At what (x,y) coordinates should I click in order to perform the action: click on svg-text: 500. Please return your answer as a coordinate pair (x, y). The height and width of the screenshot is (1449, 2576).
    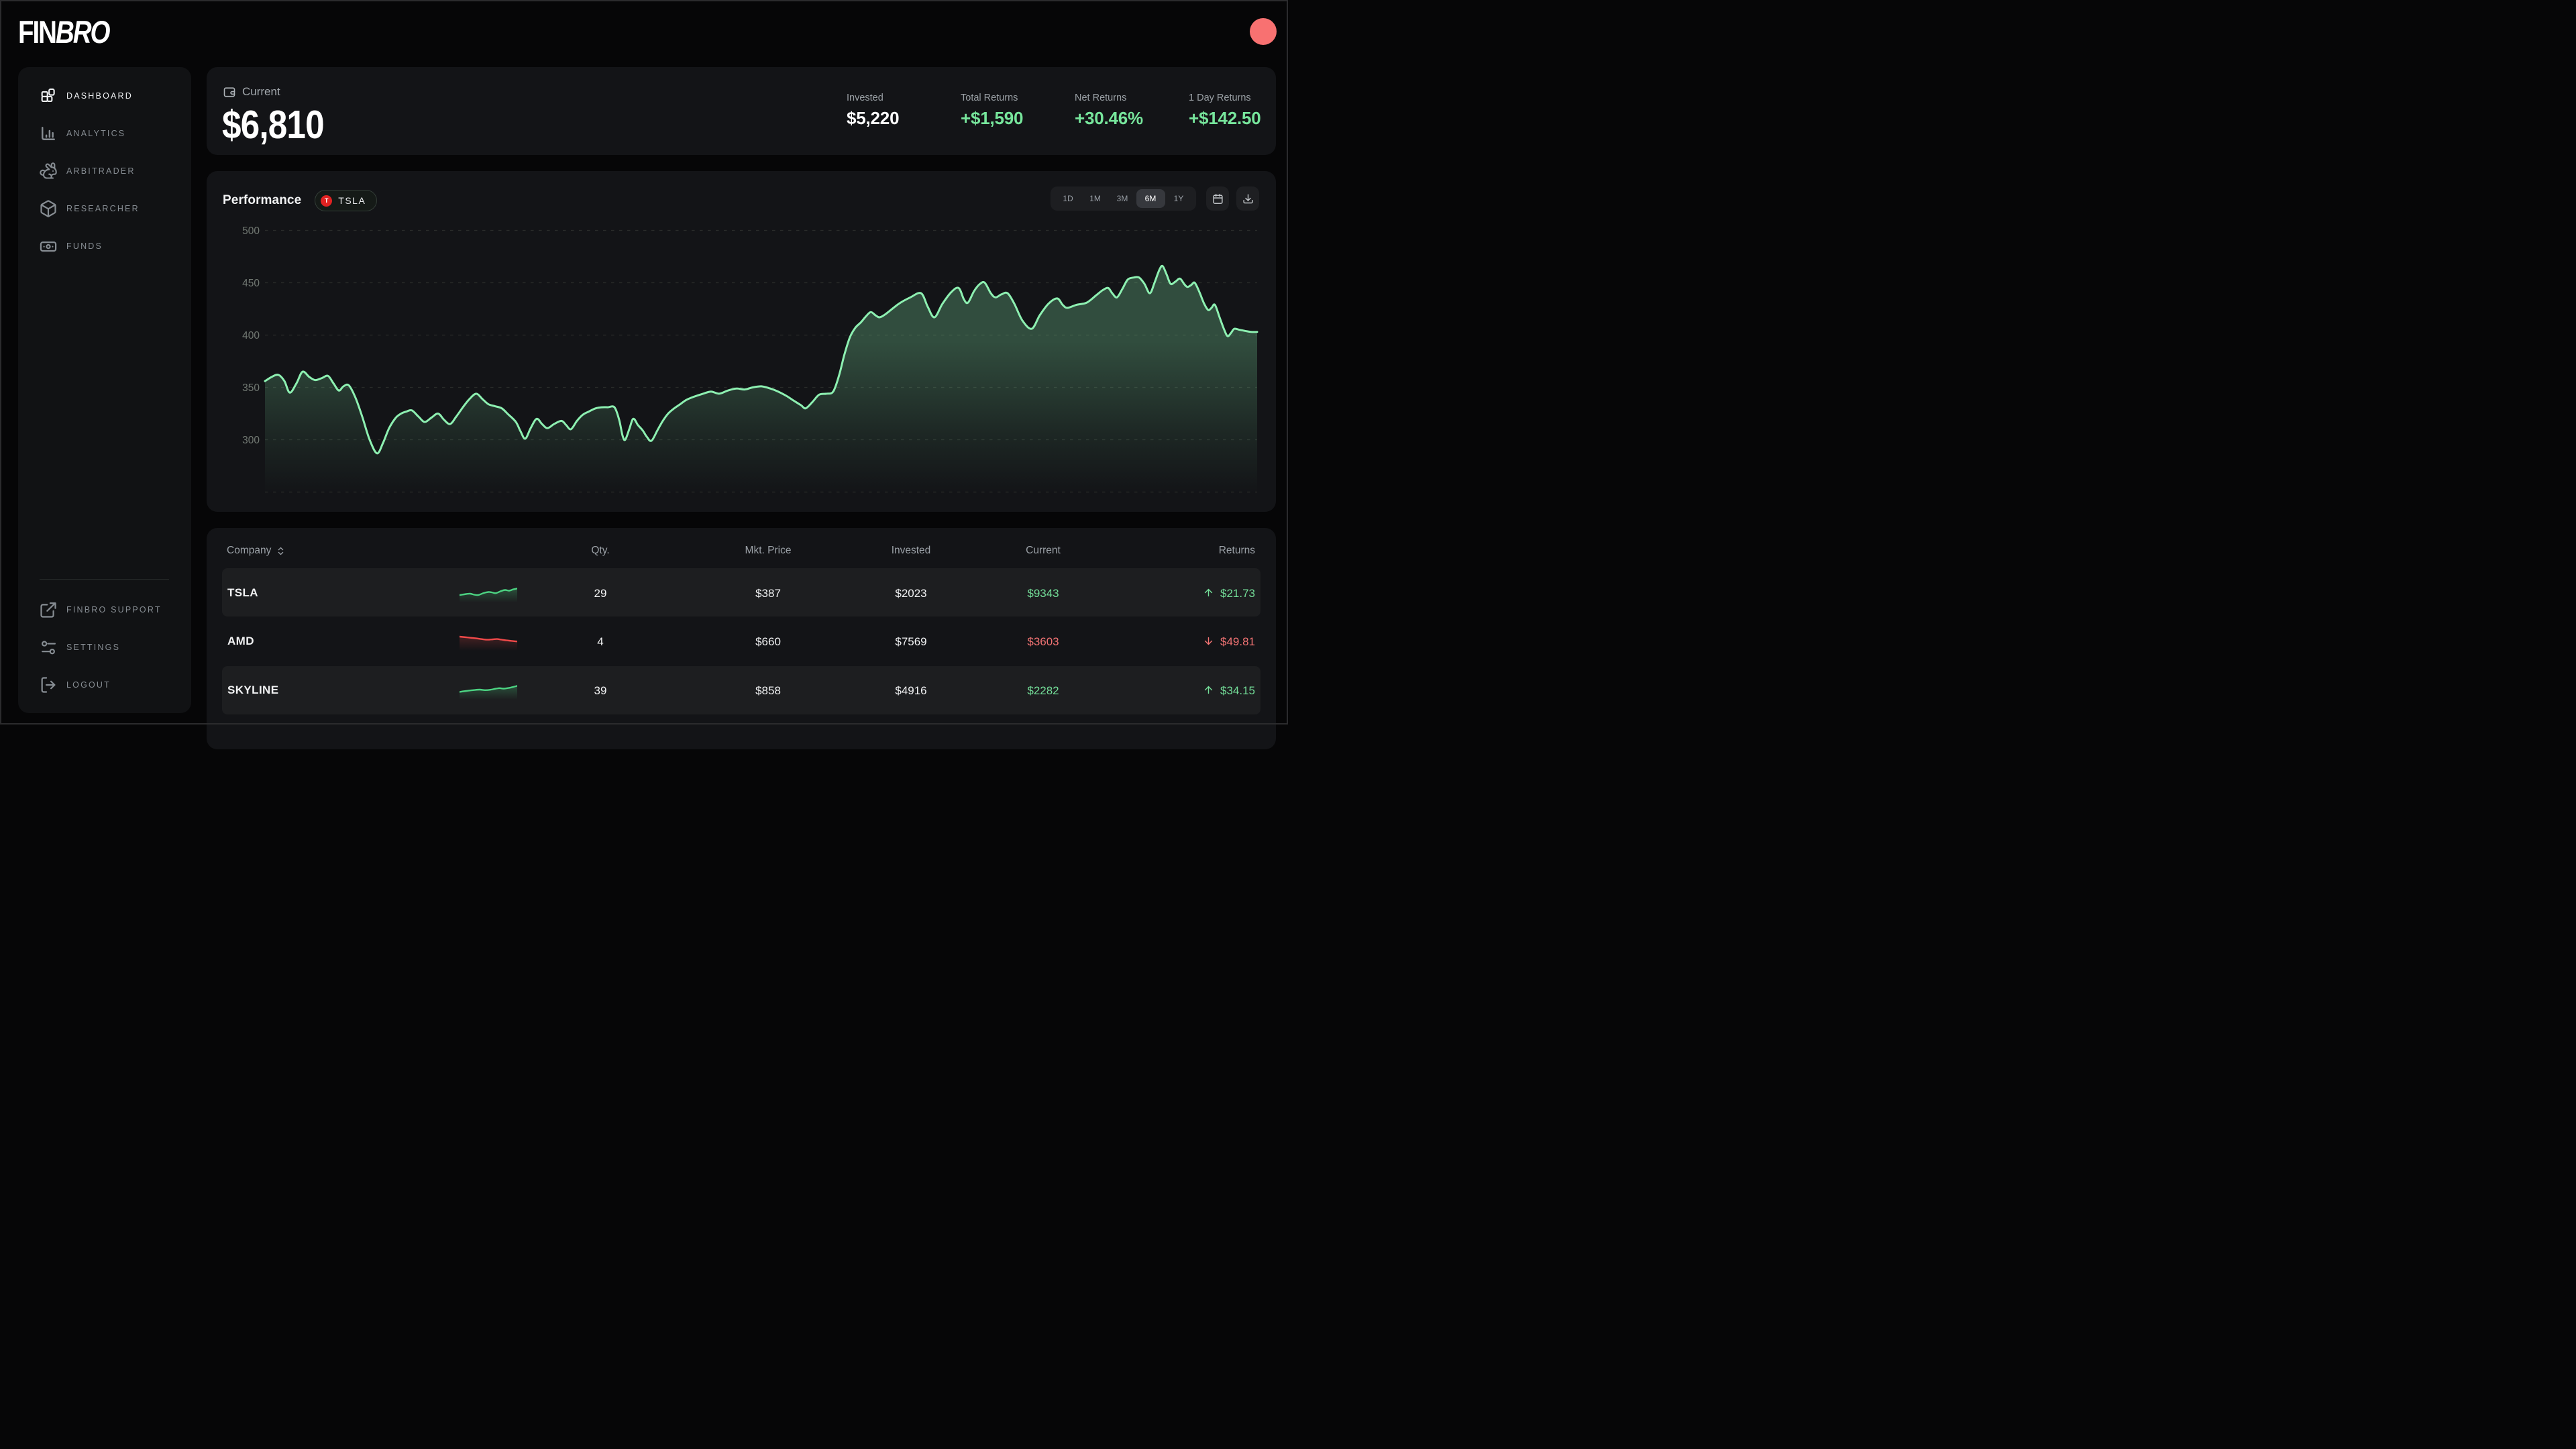
    Looking at the image, I should click on (251, 231).